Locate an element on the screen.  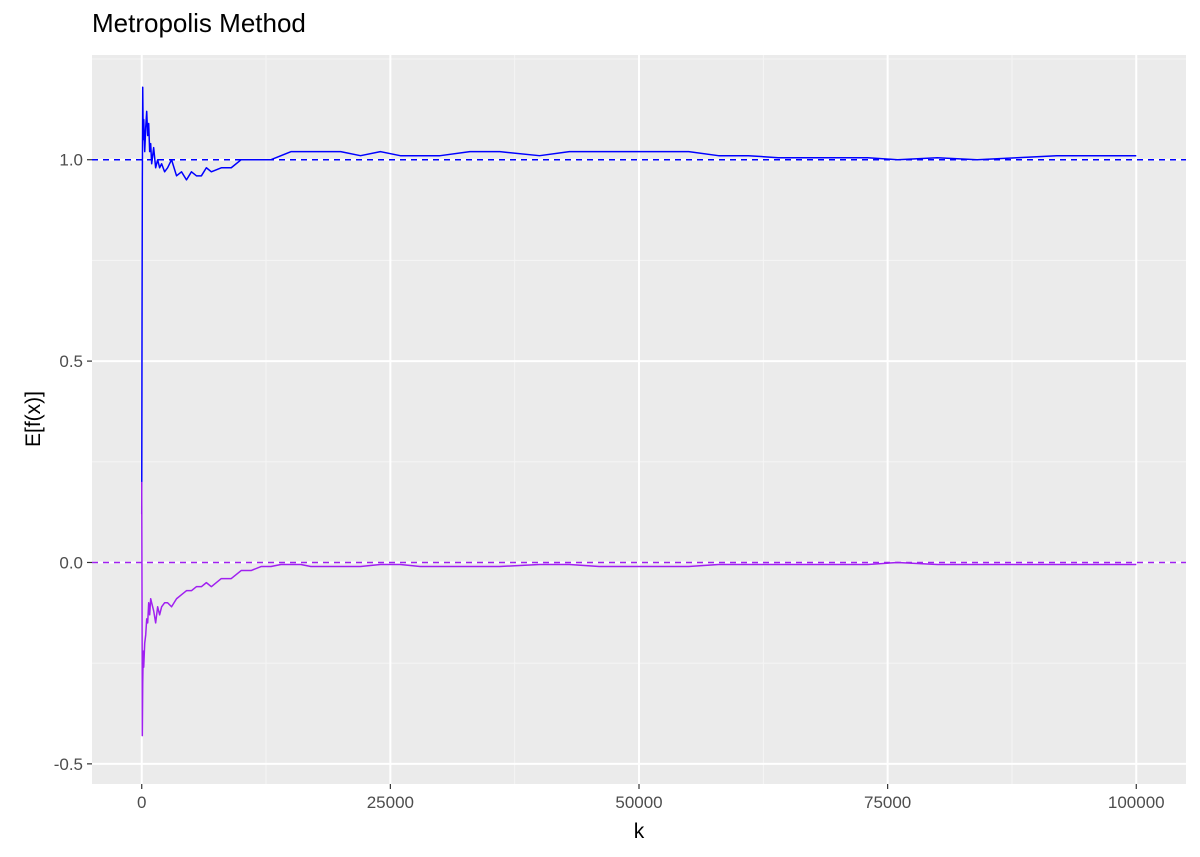
y-tick-label: 0.0 is located at coordinates (71, 562).